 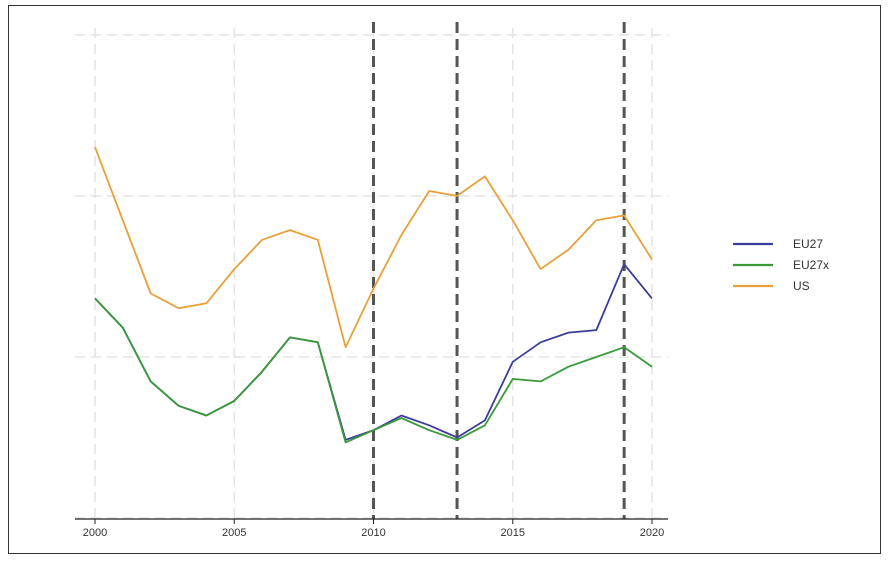 I want to click on legend: EU27 EU27x US, so click(x=781, y=265).